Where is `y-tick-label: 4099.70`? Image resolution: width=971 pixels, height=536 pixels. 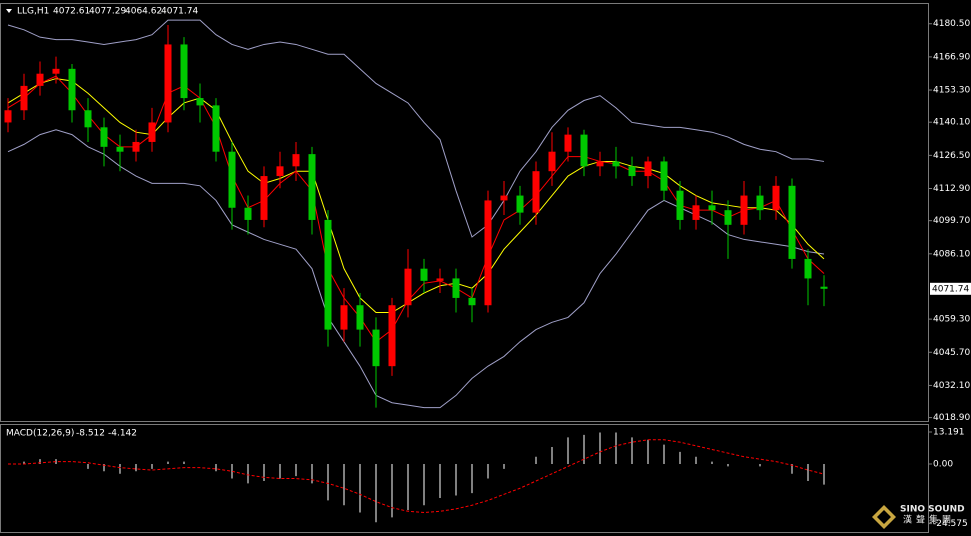
y-tick-label: 4099.70 is located at coordinates (951, 221).